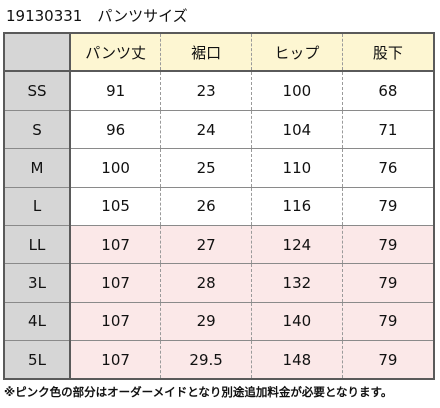  I want to click on table-cell: 24, so click(206, 129).